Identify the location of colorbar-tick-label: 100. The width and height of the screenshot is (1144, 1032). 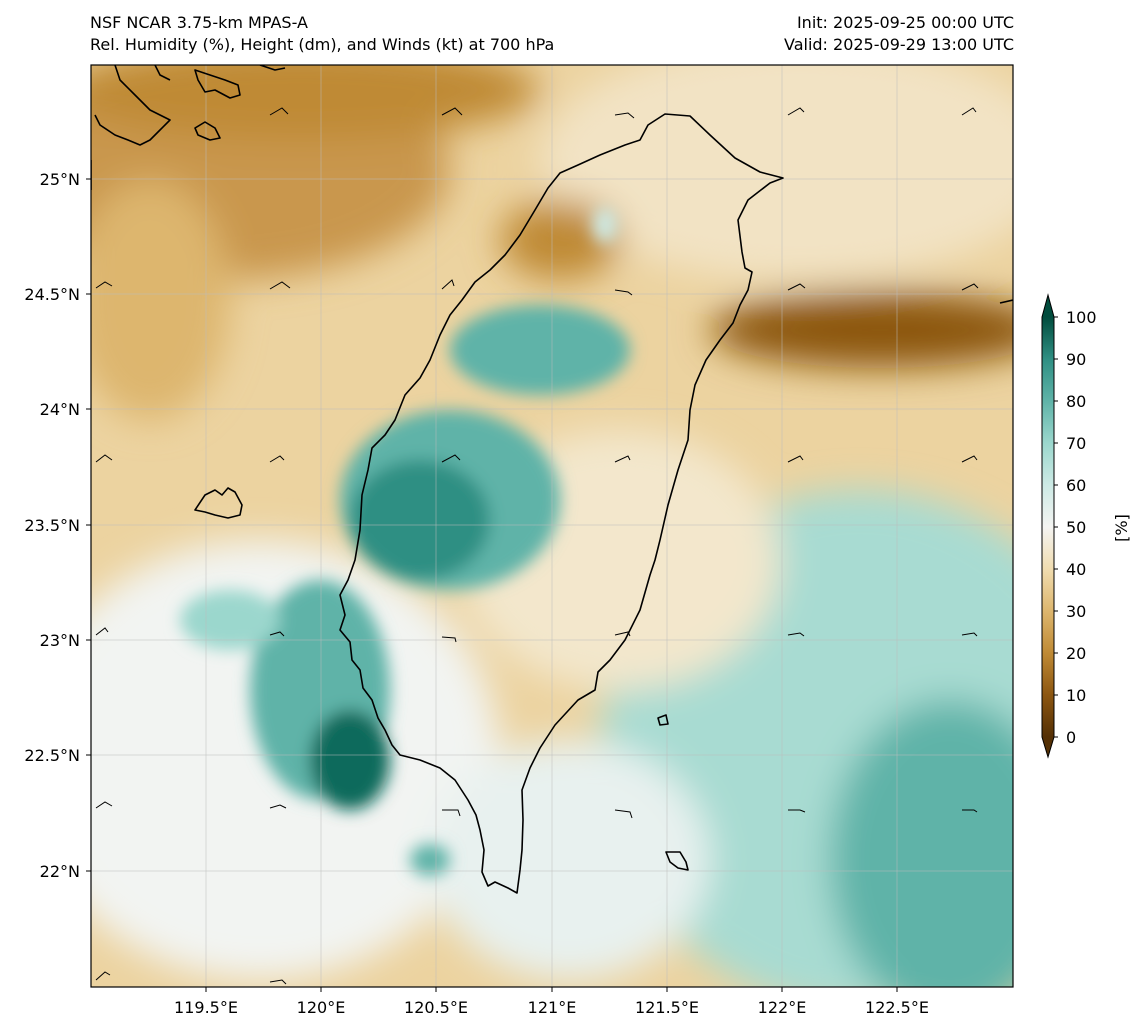
(1081, 317).